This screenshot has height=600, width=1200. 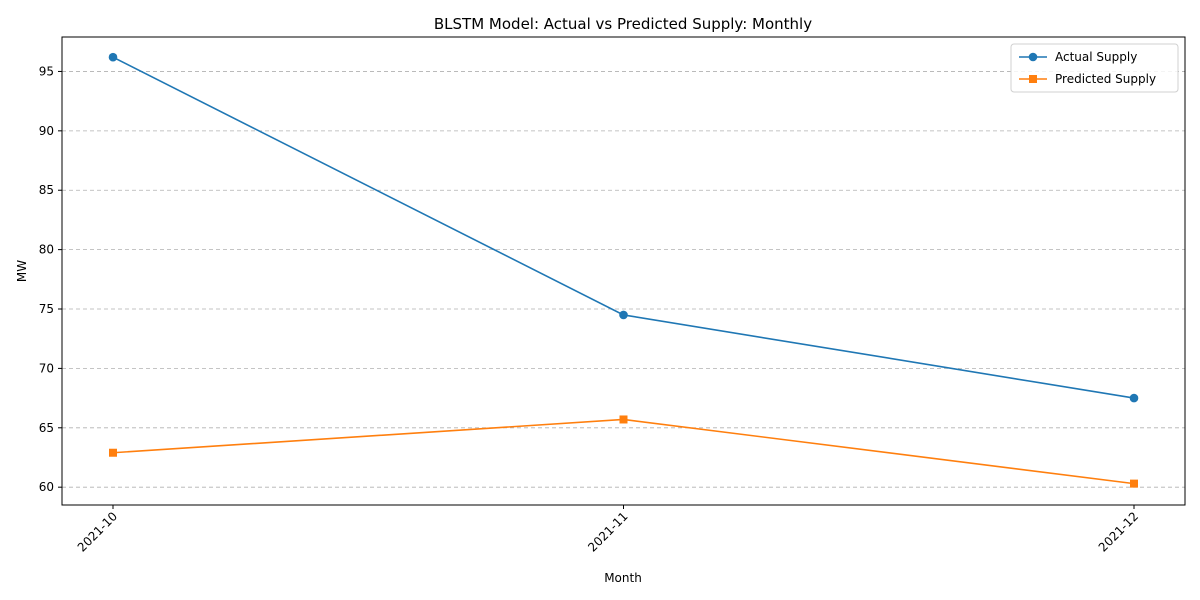 I want to click on y-tick-label: 85, so click(x=46, y=190).